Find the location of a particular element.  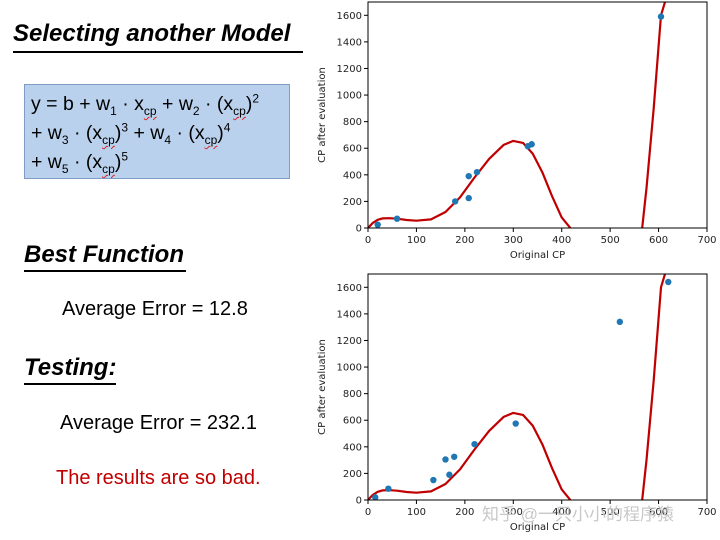

formula-sub: 2 is located at coordinates (196, 110).